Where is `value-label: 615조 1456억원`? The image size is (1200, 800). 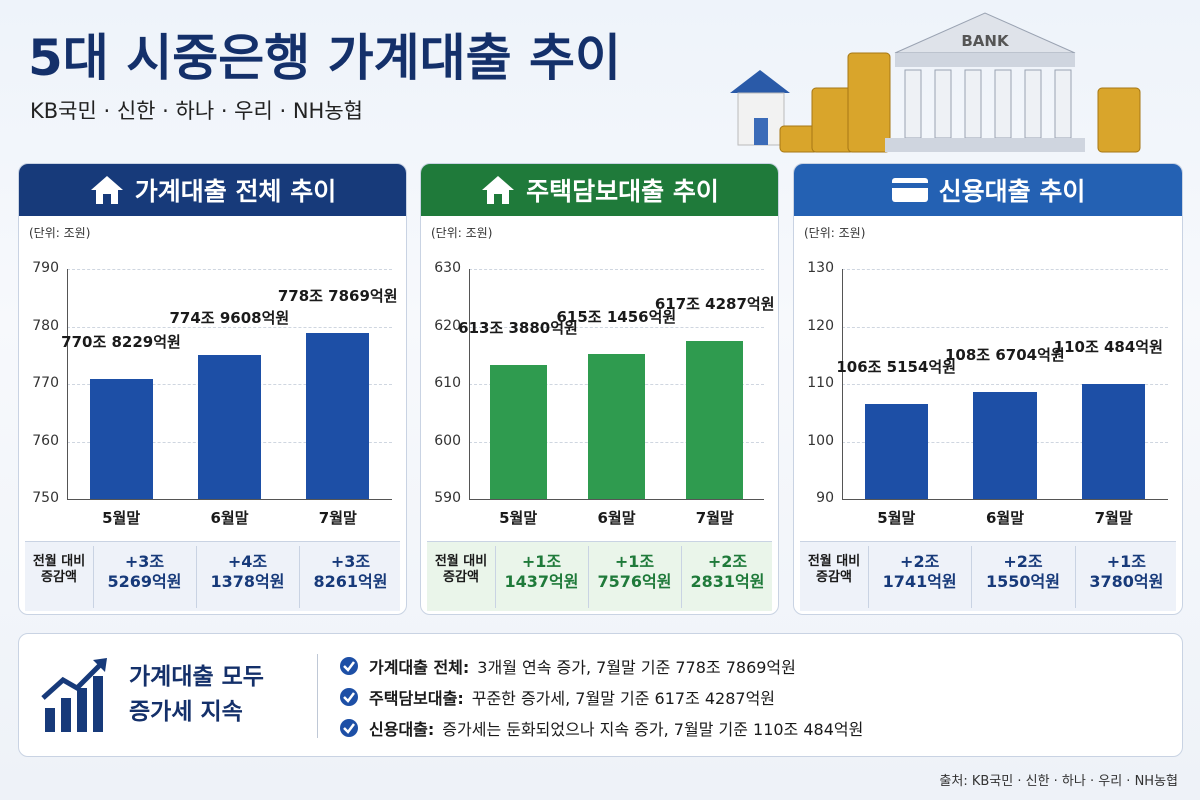 value-label: 615조 1456억원 is located at coordinates (616, 317).